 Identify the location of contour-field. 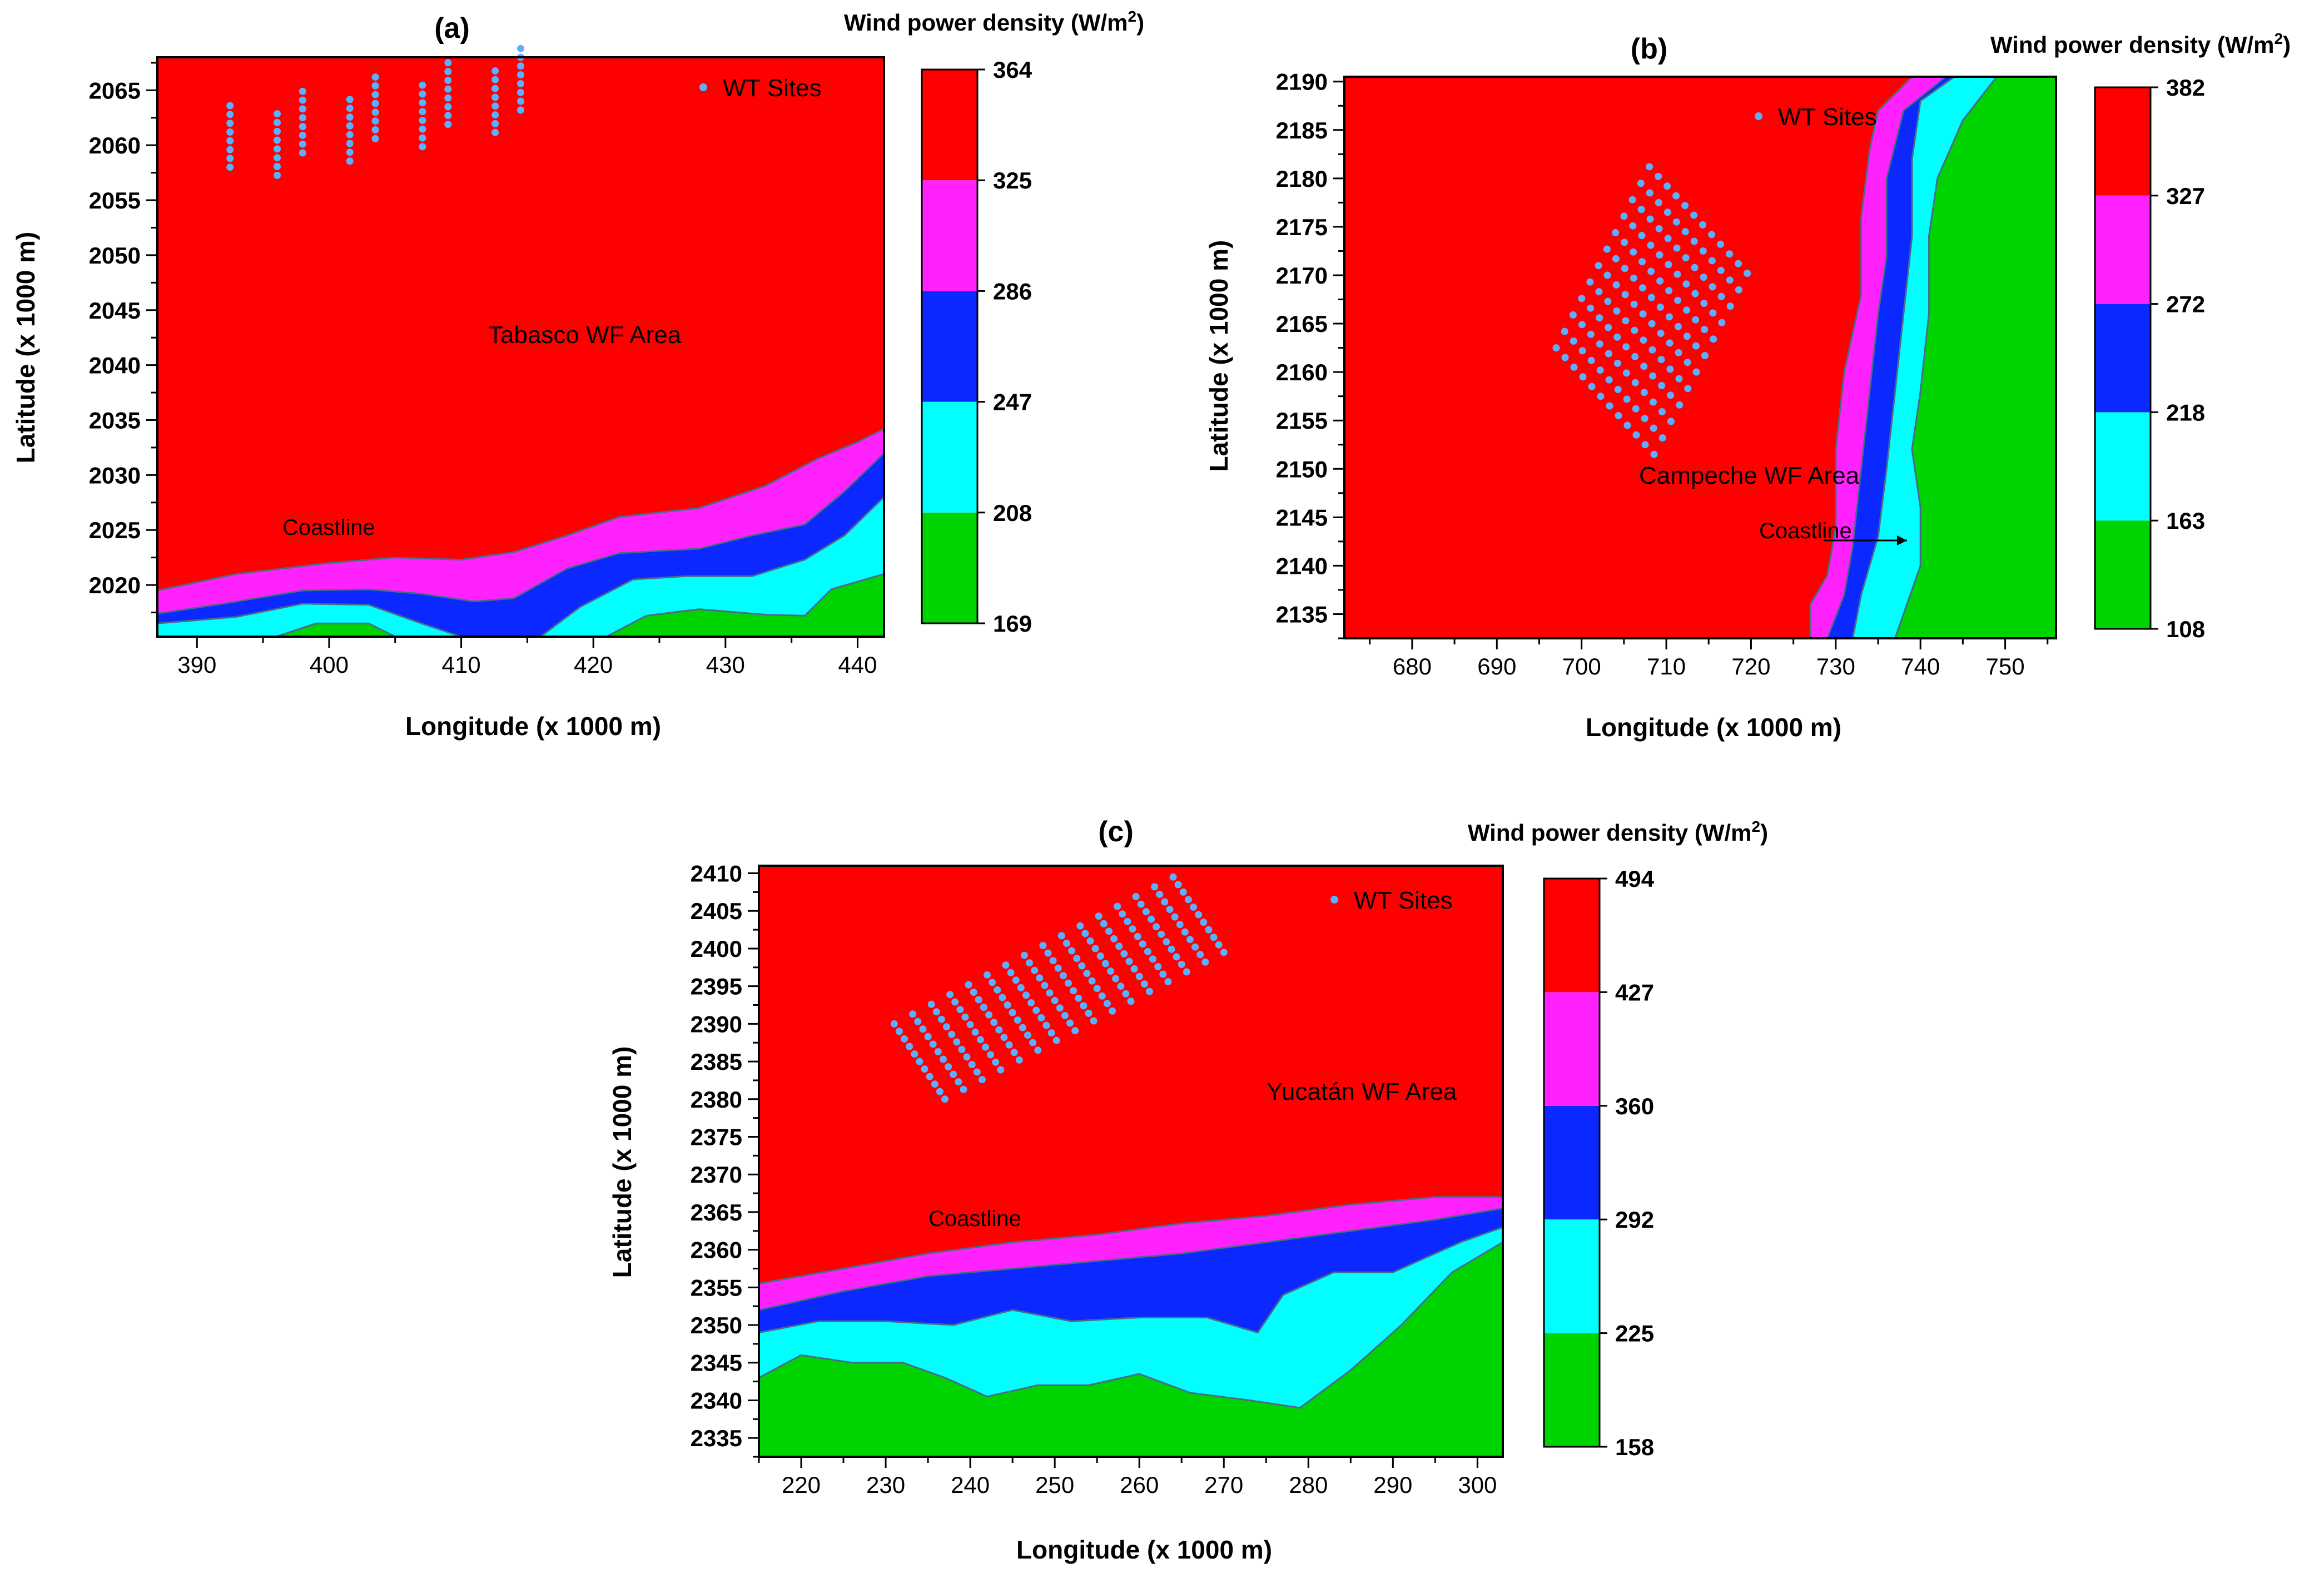
(1700, 357).